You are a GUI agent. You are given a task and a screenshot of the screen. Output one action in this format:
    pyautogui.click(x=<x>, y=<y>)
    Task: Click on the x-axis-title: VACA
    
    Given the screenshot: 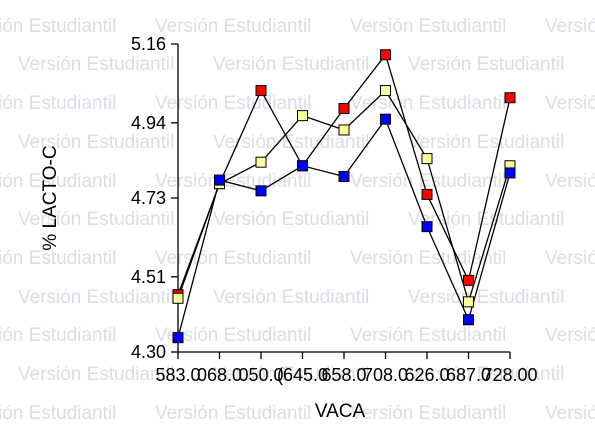 What is the action you would take?
    pyautogui.click(x=340, y=411)
    